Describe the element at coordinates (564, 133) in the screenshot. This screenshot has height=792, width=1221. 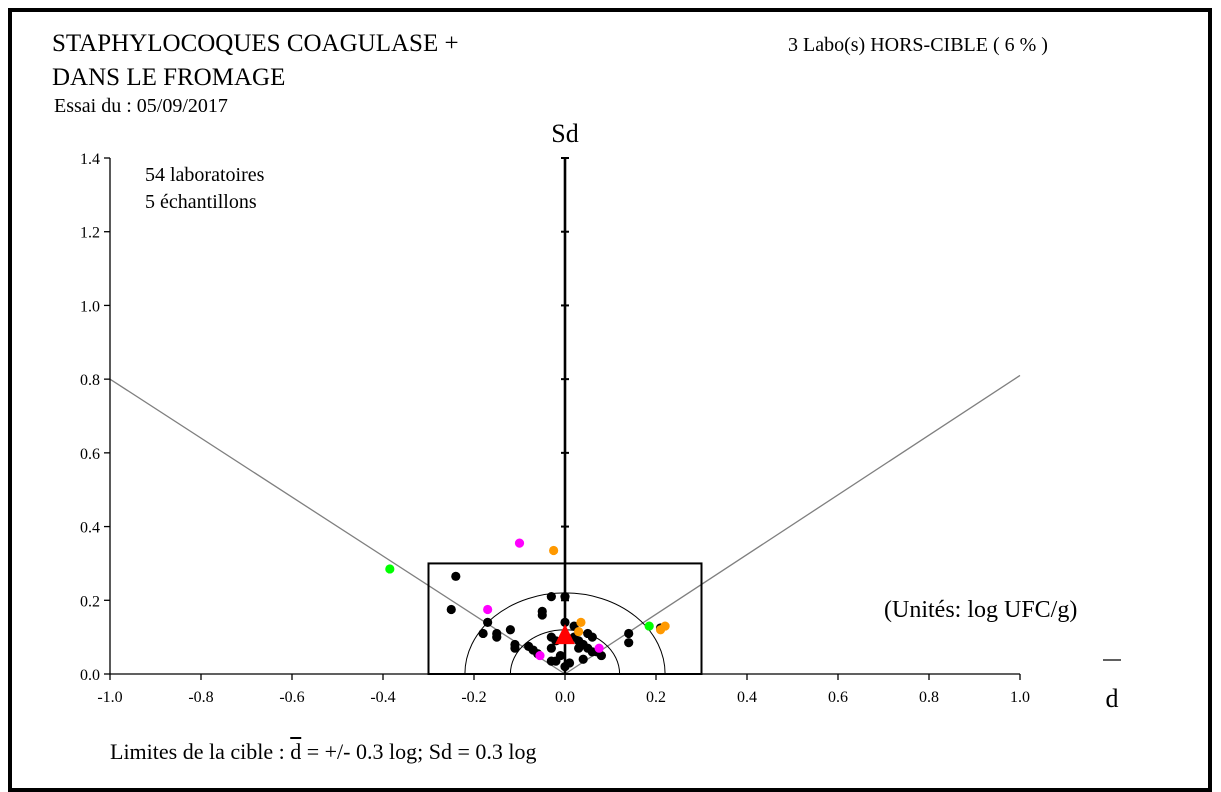
I see `y-axis-title: Sd` at that location.